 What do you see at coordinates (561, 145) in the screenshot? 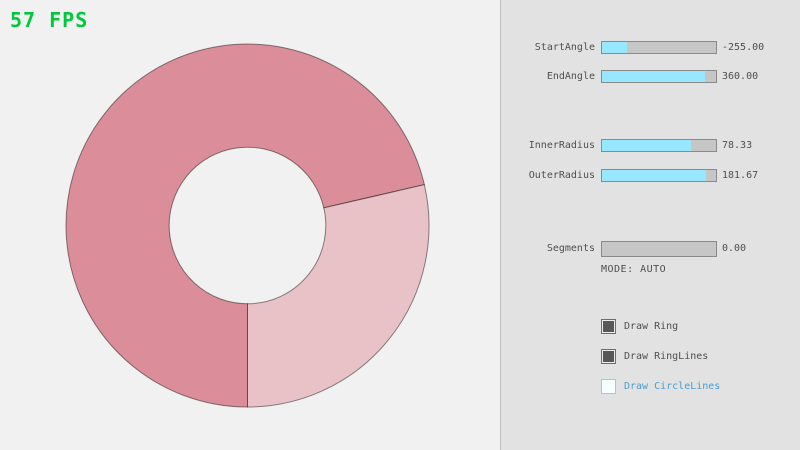
I see `slider-label-innerradius: InnerRadius` at bounding box center [561, 145].